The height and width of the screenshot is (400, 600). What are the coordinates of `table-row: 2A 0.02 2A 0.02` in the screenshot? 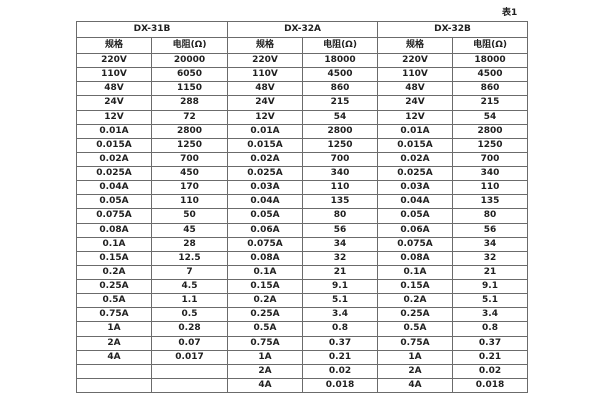 It's located at (302, 371).